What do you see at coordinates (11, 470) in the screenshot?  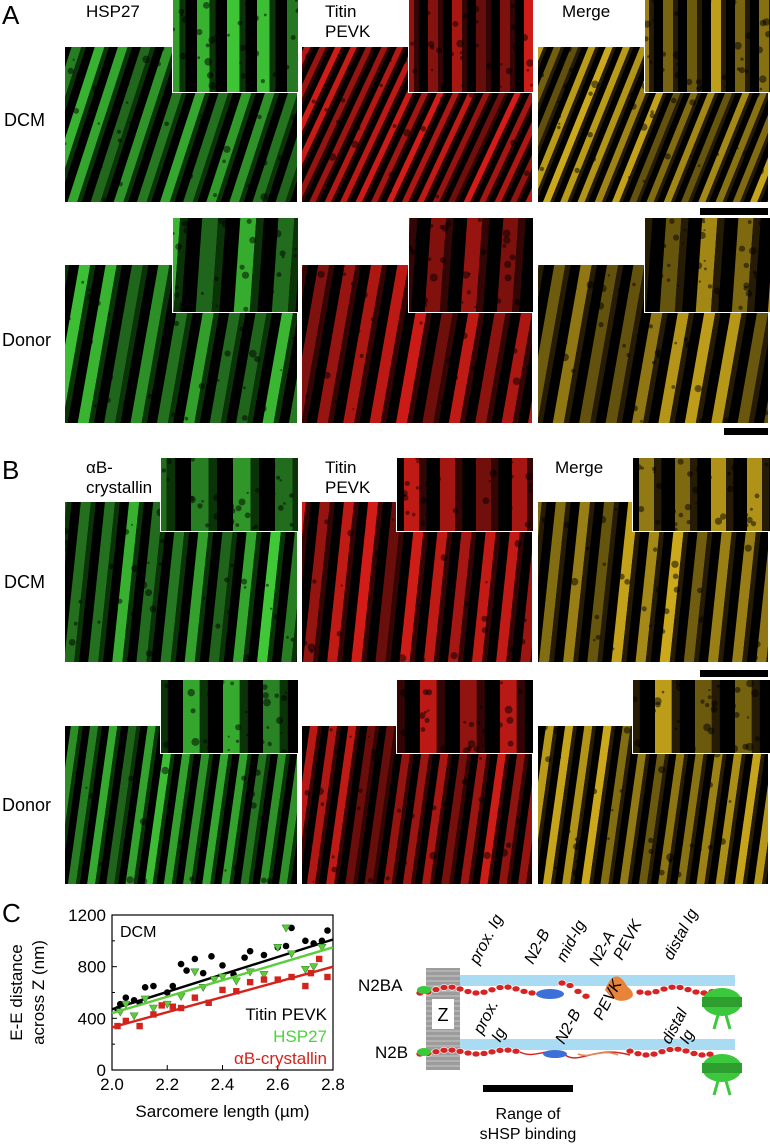 I see `panel-letter-b: B` at bounding box center [11, 470].